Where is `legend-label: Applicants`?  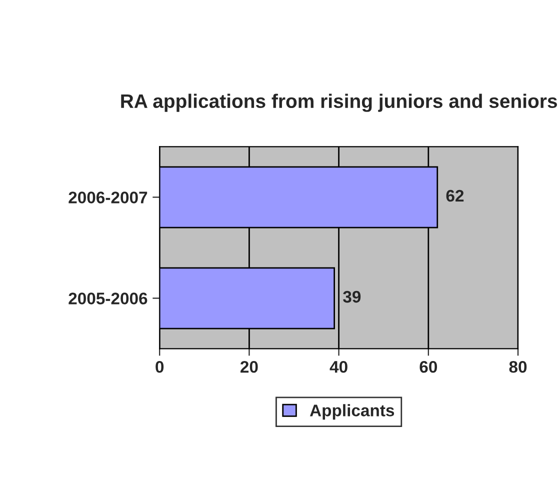 legend-label: Applicants is located at coordinates (352, 412).